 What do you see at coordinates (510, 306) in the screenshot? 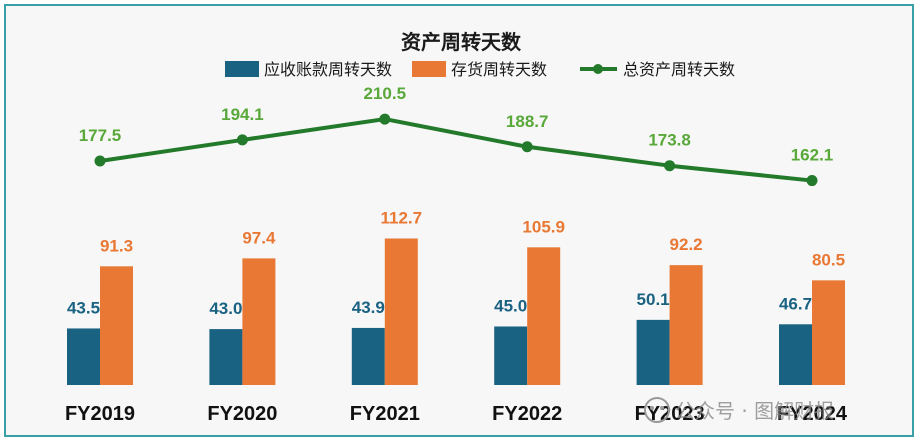
I see `data-label-receivables: 45.0` at bounding box center [510, 306].